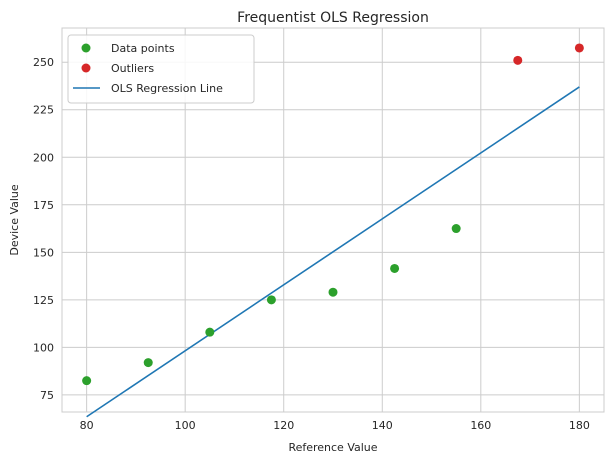 Image resolution: width=613 pixels, height=464 pixels. Describe the element at coordinates (14, 220) in the screenshot. I see `y-axis-label: Device Value` at that location.